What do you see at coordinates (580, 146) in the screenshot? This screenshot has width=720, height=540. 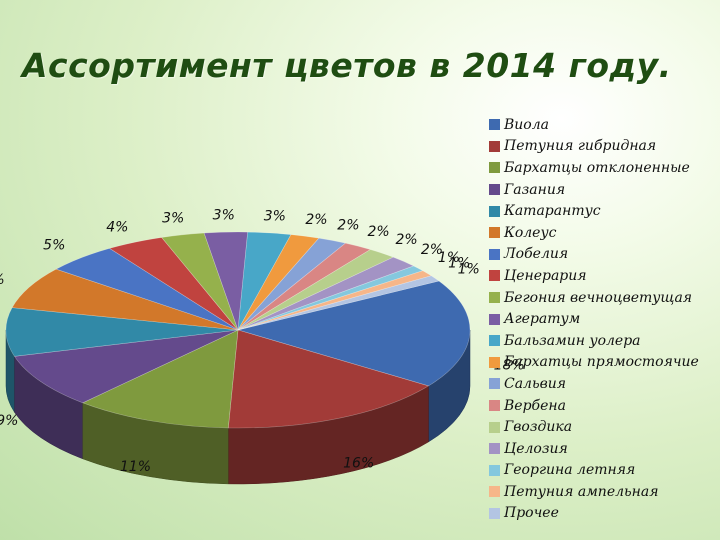 I see `legend-label: Петуния гибридная` at bounding box center [580, 146].